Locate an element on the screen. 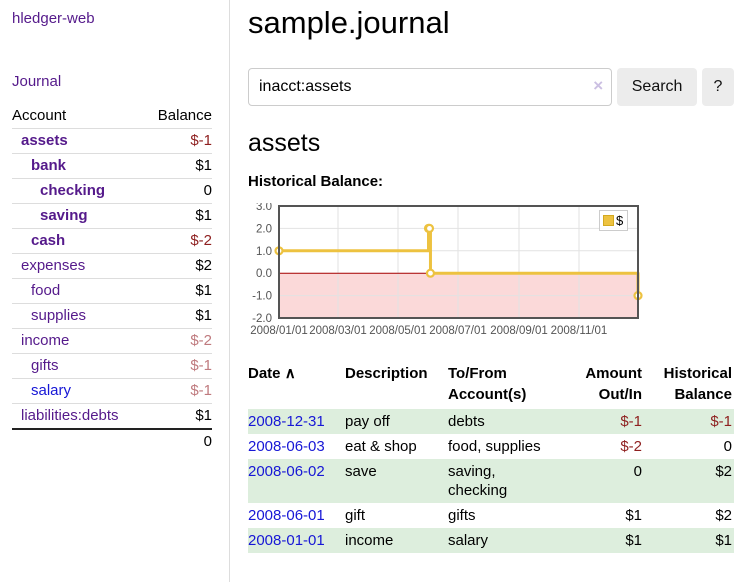 The width and height of the screenshot is (742, 582). account-link-bank: bank is located at coordinates (49, 165).